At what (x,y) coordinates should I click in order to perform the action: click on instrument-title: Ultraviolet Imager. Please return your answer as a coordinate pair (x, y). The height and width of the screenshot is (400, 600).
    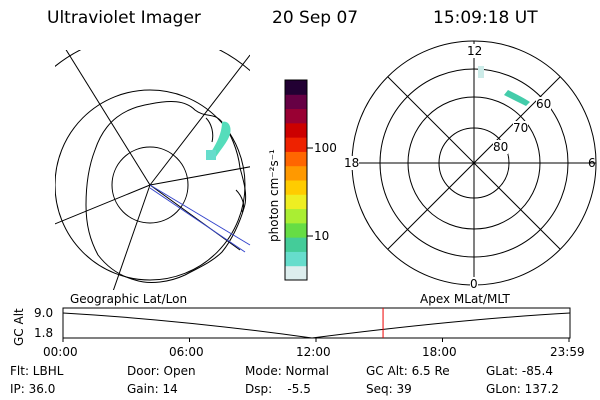
    Looking at the image, I should click on (124, 18).